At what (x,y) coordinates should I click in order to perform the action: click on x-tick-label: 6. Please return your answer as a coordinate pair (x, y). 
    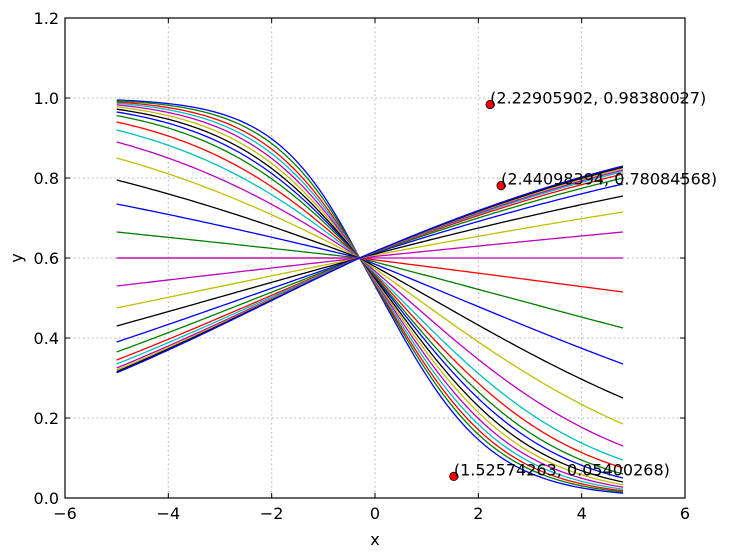
    Looking at the image, I should click on (685, 513).